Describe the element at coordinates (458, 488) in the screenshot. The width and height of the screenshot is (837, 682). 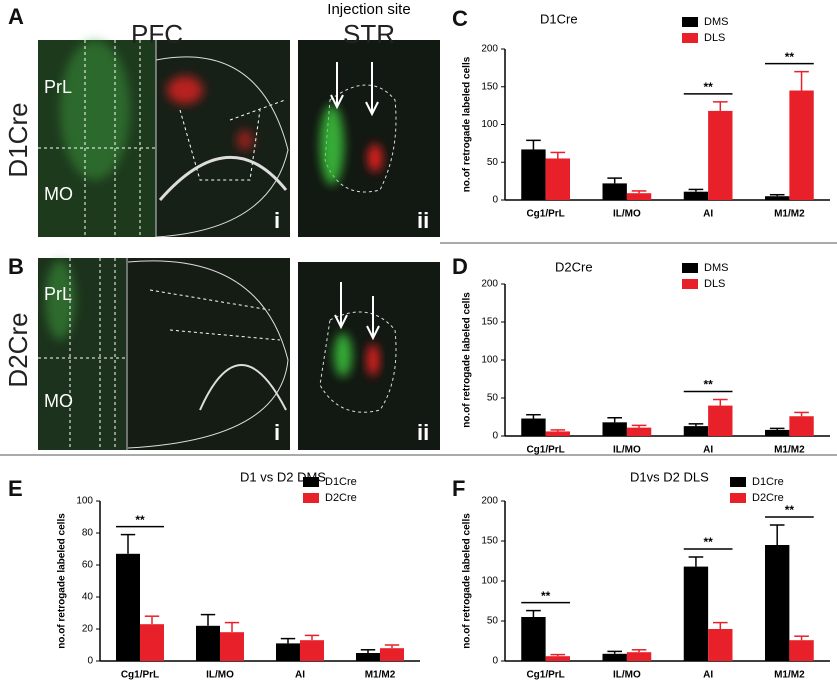
I see `panel-letter: F` at that location.